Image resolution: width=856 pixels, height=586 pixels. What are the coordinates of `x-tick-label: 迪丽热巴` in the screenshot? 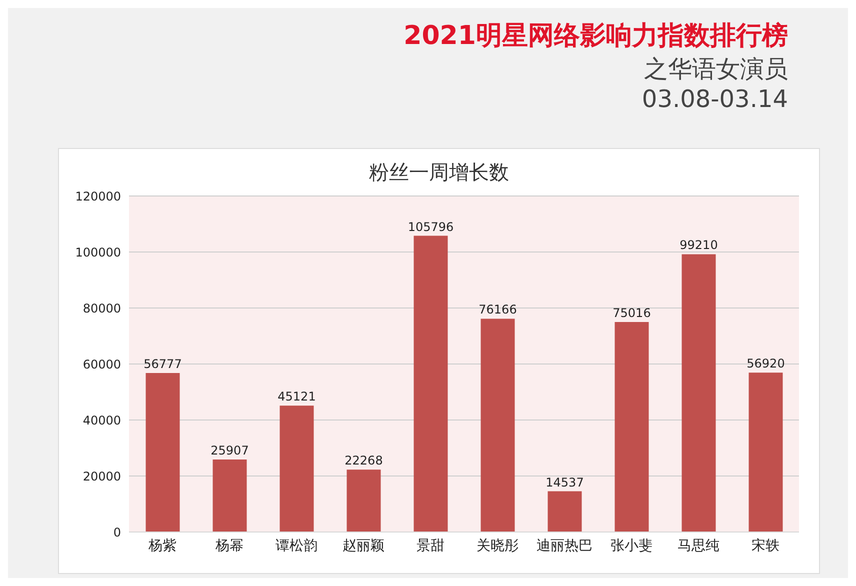 It's located at (564, 546).